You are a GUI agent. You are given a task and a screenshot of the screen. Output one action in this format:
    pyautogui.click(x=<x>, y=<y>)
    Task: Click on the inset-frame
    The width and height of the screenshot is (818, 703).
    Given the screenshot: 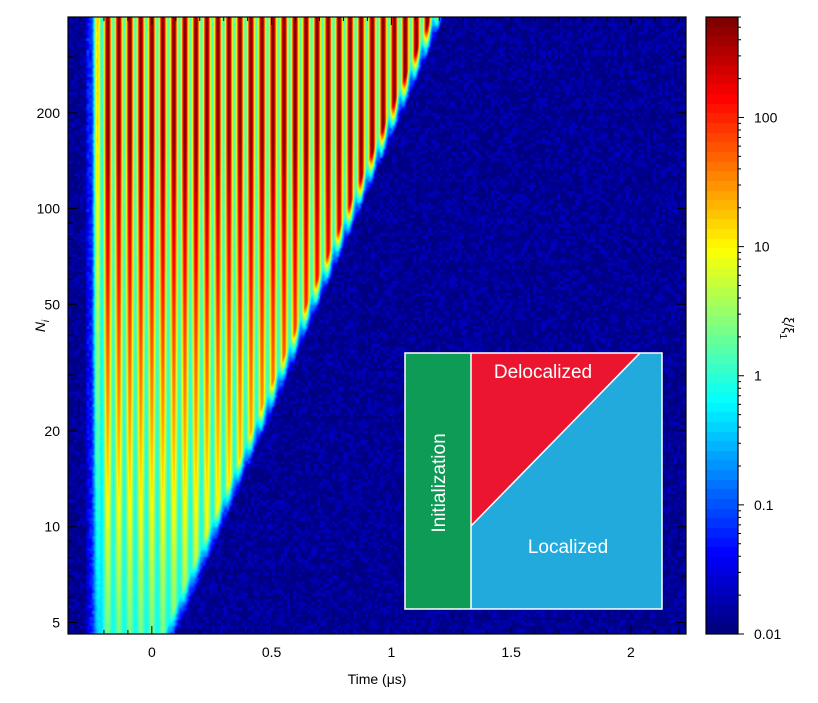 What is the action you would take?
    pyautogui.click(x=533, y=481)
    